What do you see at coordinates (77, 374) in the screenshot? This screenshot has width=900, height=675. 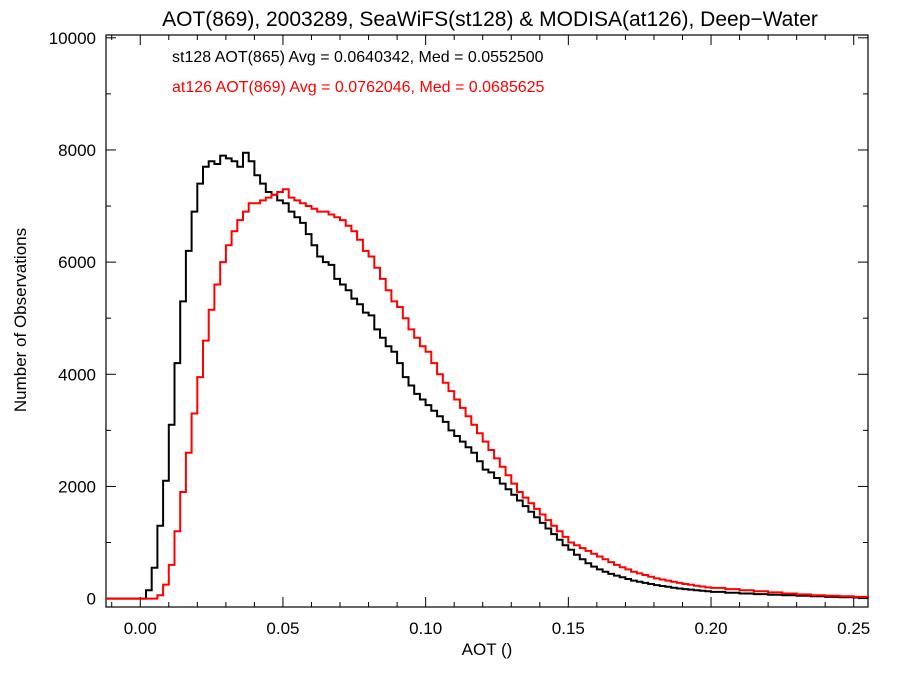 I see `y-tick-label: 4000` at bounding box center [77, 374].